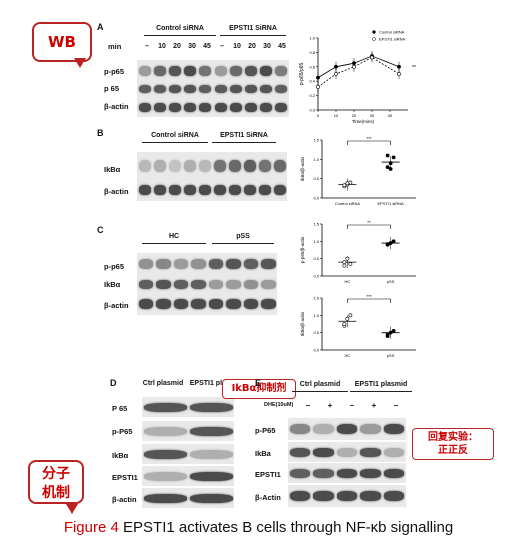  What do you see at coordinates (318, 115) in the screenshot?
I see `x-tick-label: 0` at bounding box center [318, 115].